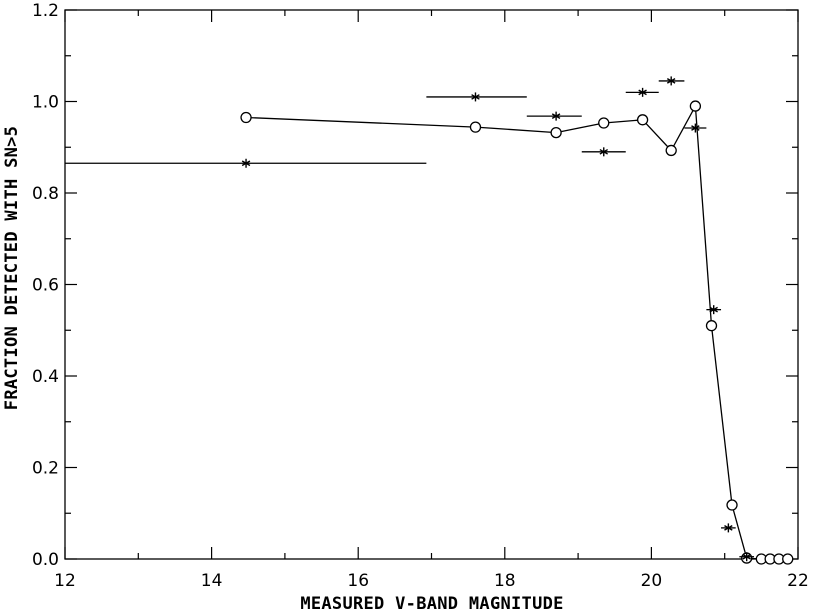  Describe the element at coordinates (45, 103) in the screenshot. I see `y-tick-label: 1.0` at that location.